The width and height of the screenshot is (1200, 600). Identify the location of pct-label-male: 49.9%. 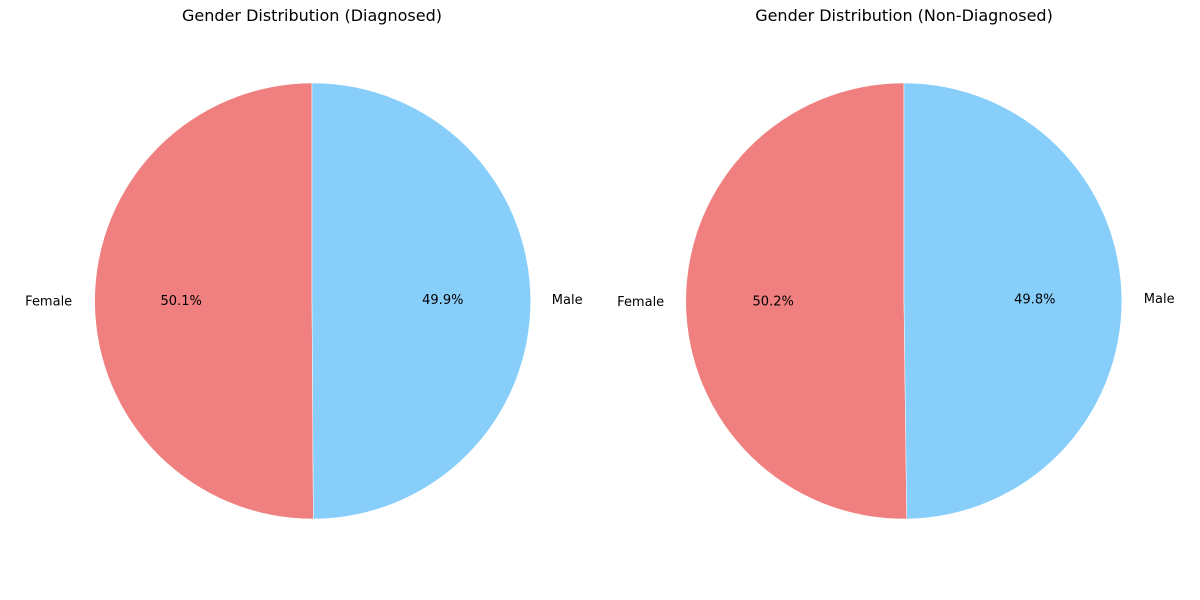
(442, 300).